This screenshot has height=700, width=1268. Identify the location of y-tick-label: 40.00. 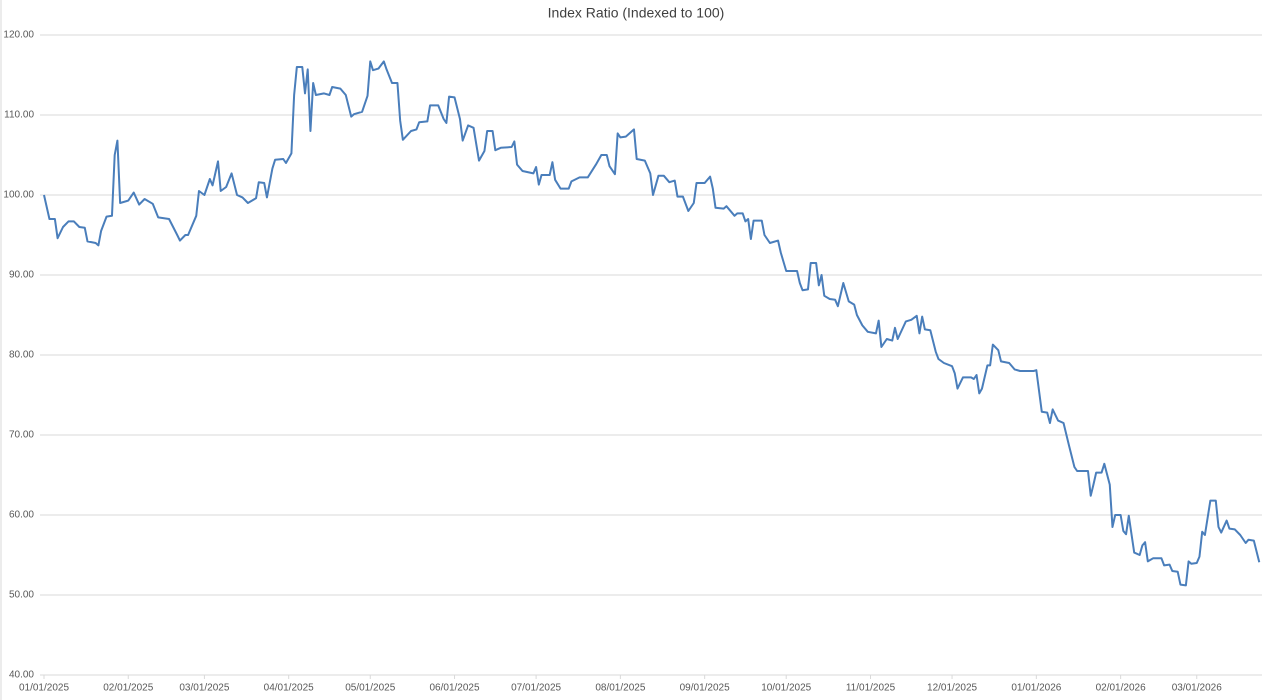
(21, 675).